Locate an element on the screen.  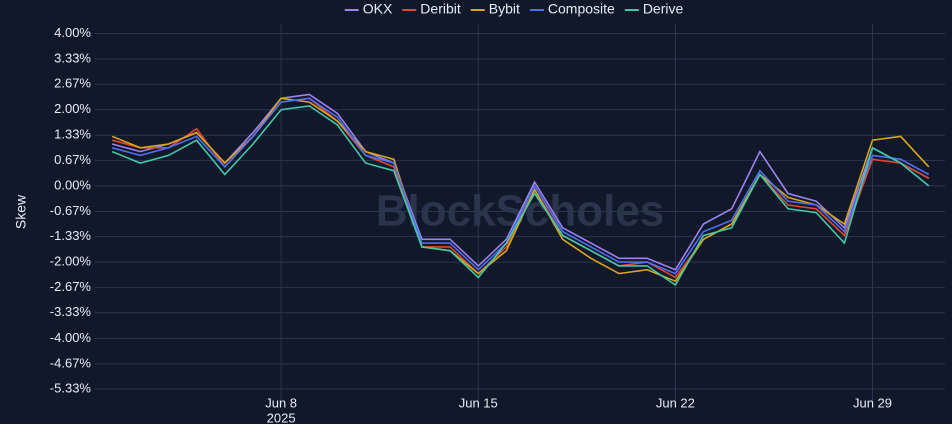
y-tick-label: -4.00% is located at coordinates (71, 337).